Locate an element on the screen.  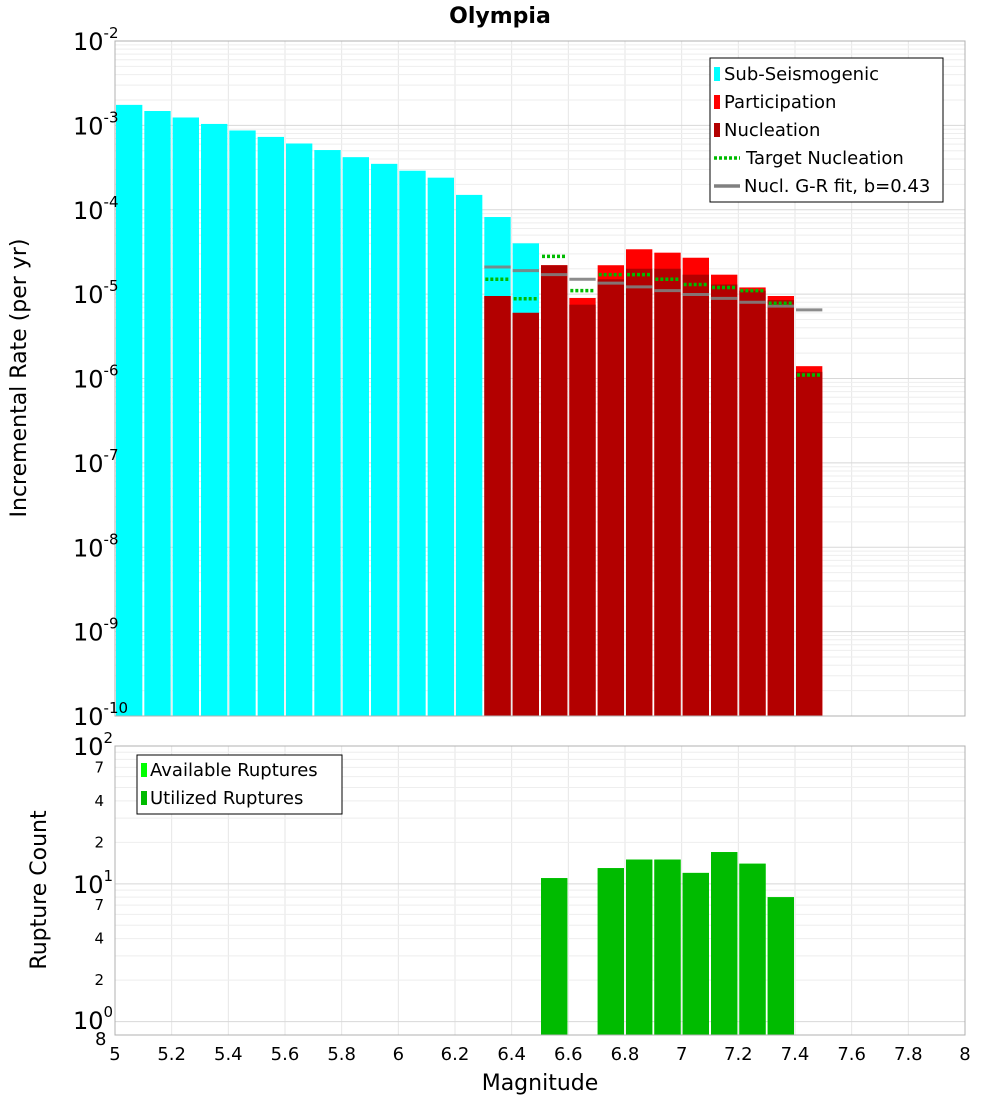
top-y-axis-label: Incremental Rate (per yr) is located at coordinates (19, 378).